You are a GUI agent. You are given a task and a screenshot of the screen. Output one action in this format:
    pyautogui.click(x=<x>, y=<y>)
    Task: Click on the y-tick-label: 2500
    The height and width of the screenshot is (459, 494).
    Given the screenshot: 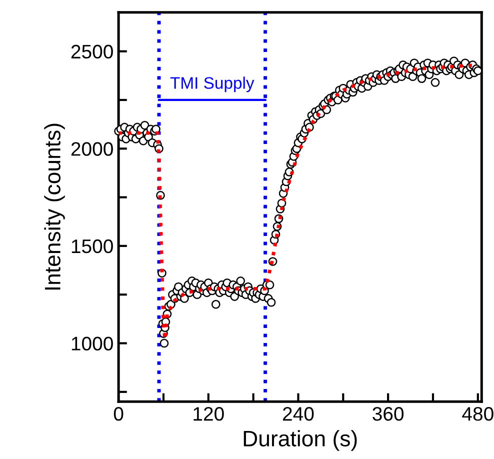 What is the action you would take?
    pyautogui.click(x=92, y=51)
    